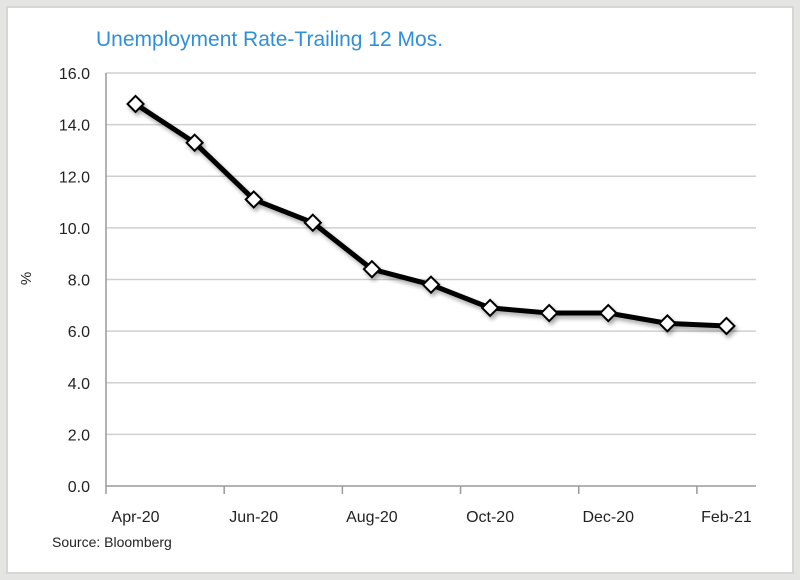 This screenshot has height=580, width=800. I want to click on y-tick-label: 4.0, so click(79, 384).